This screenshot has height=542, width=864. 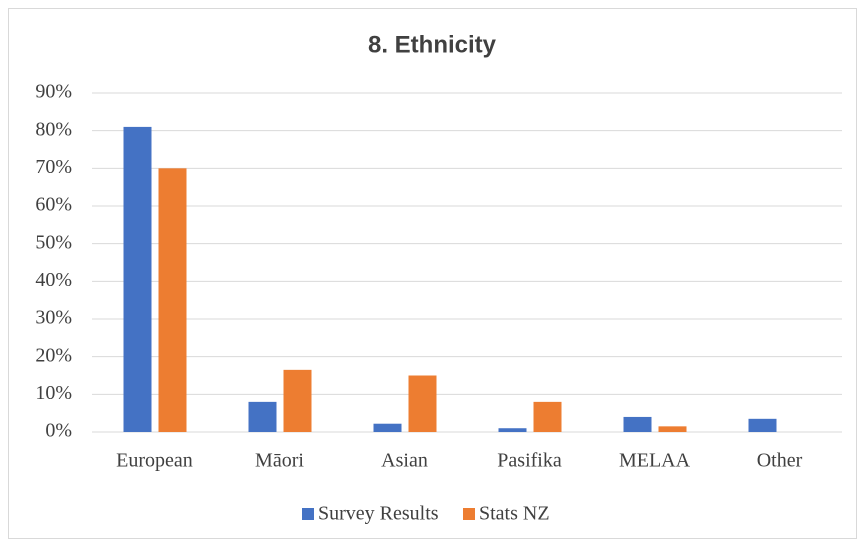 I want to click on y-tick-label: 80%, so click(x=53, y=129).